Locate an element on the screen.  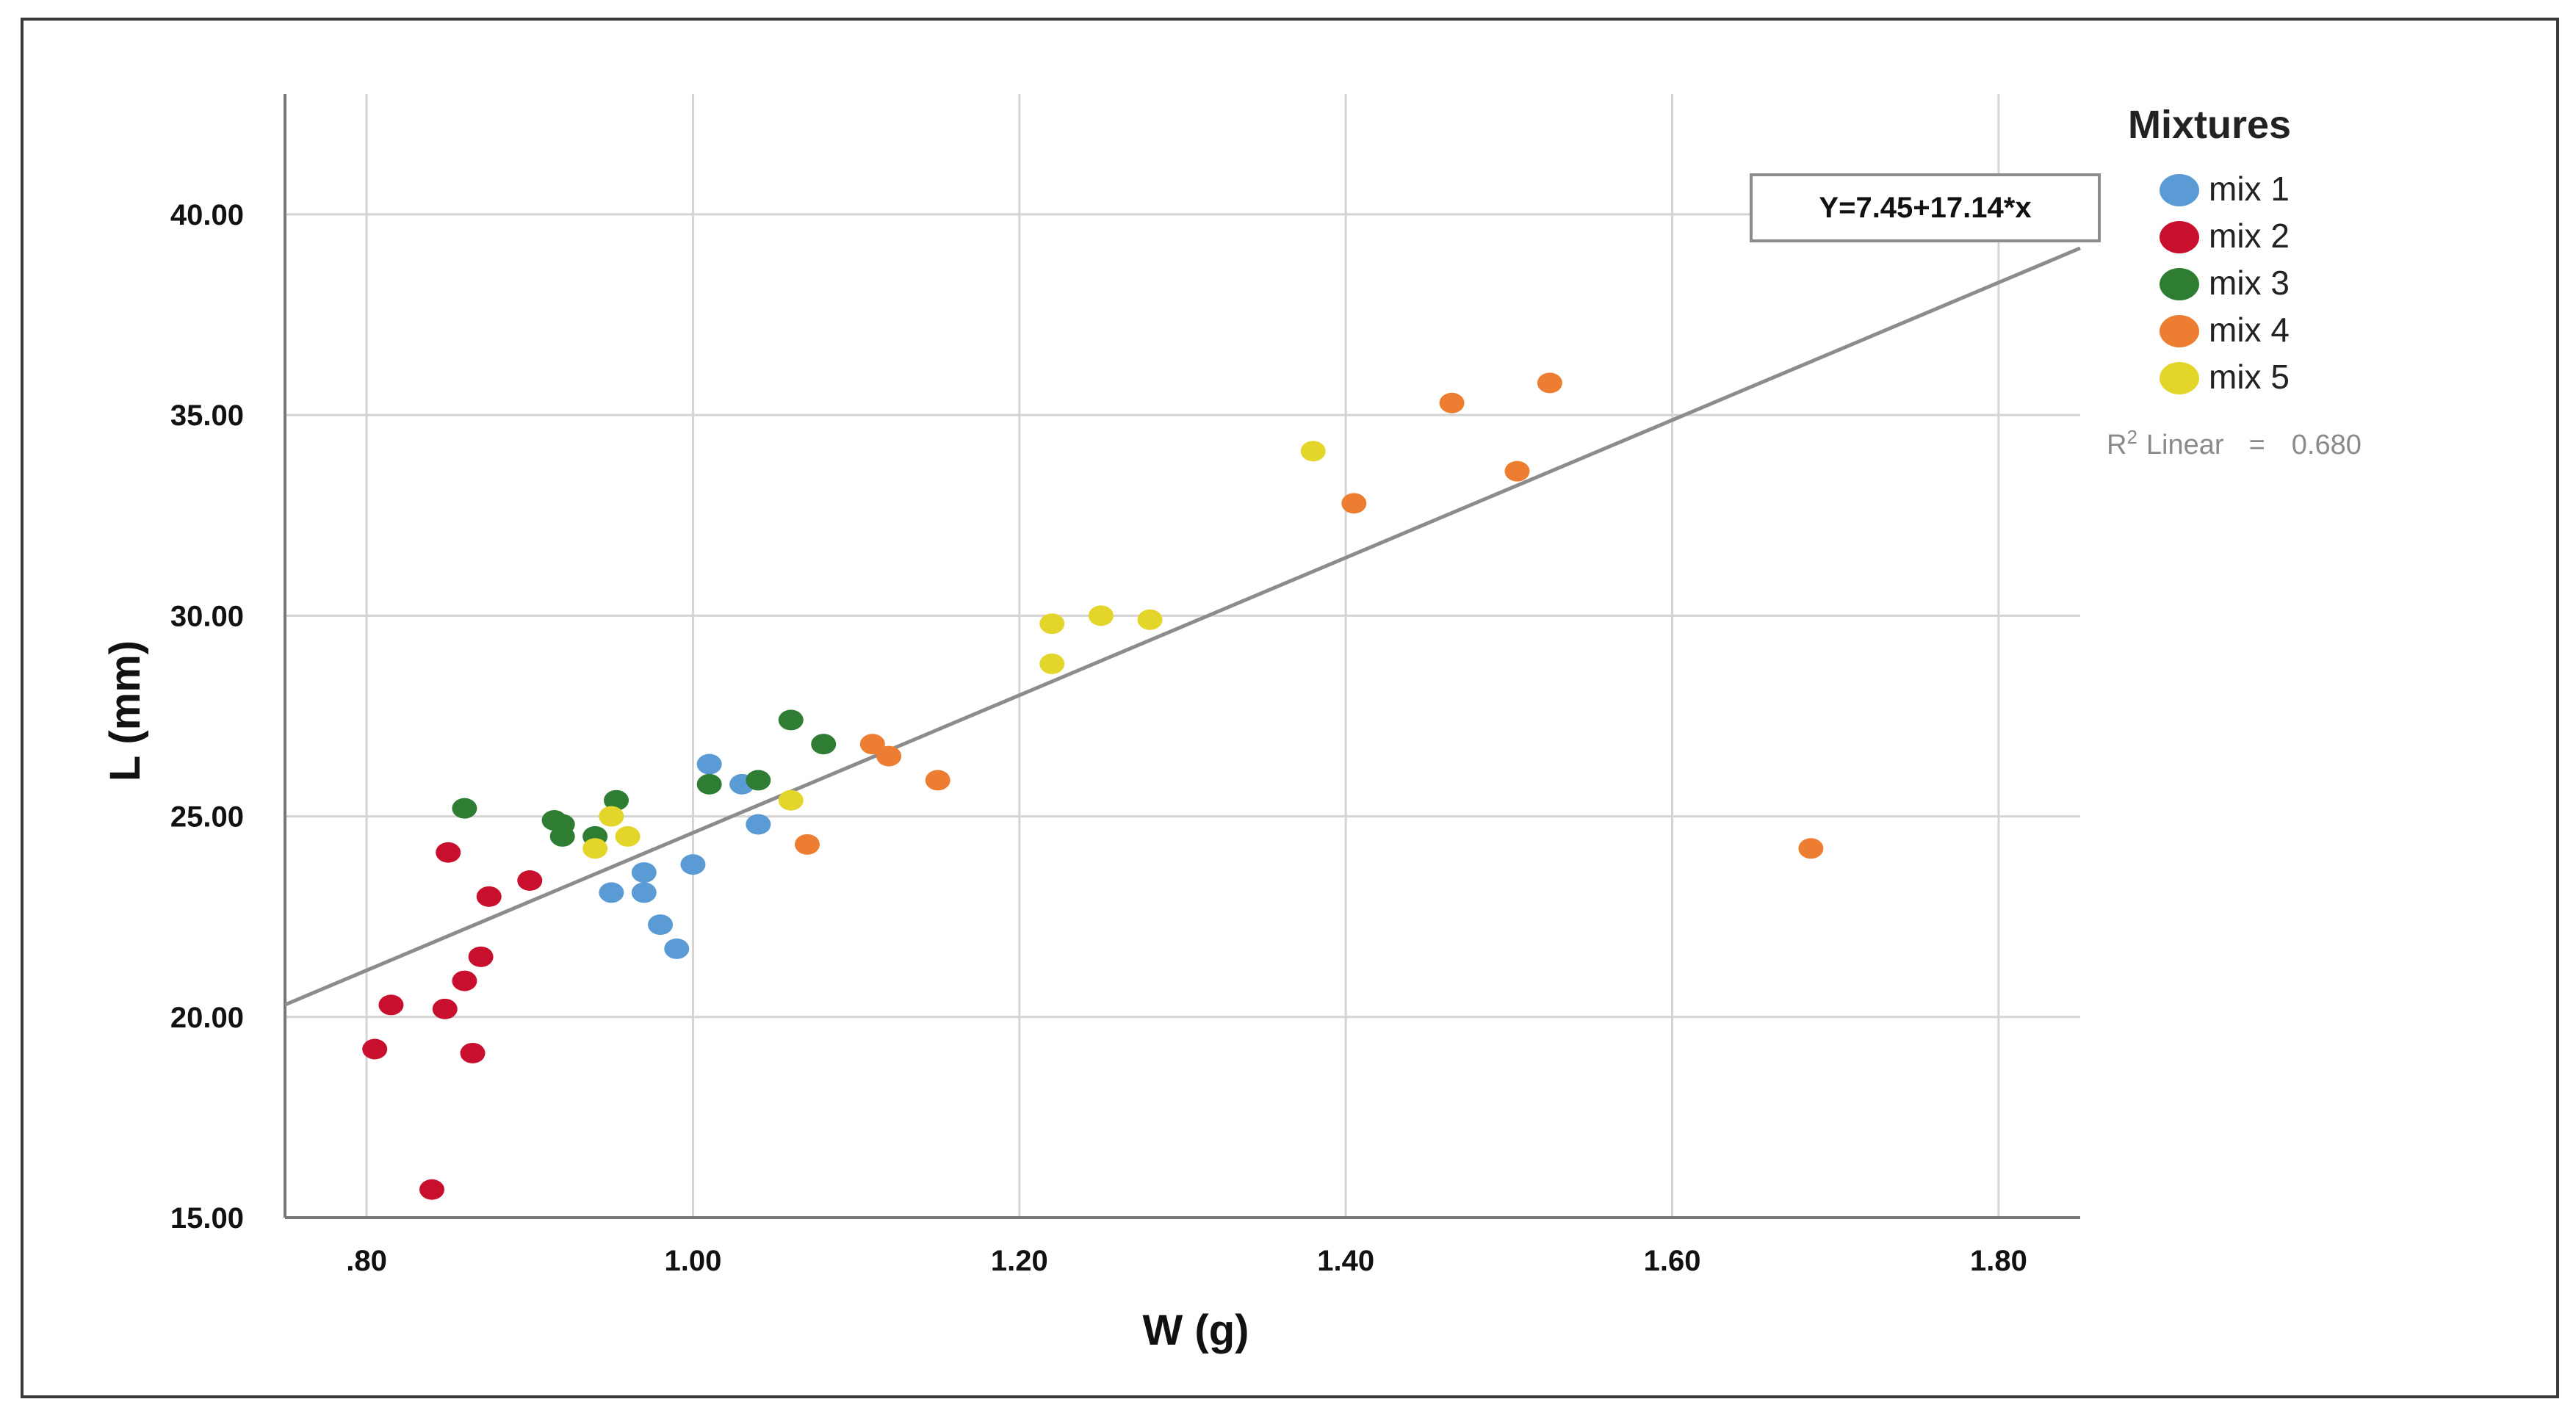
equation-box-frame is located at coordinates (1925, 207).